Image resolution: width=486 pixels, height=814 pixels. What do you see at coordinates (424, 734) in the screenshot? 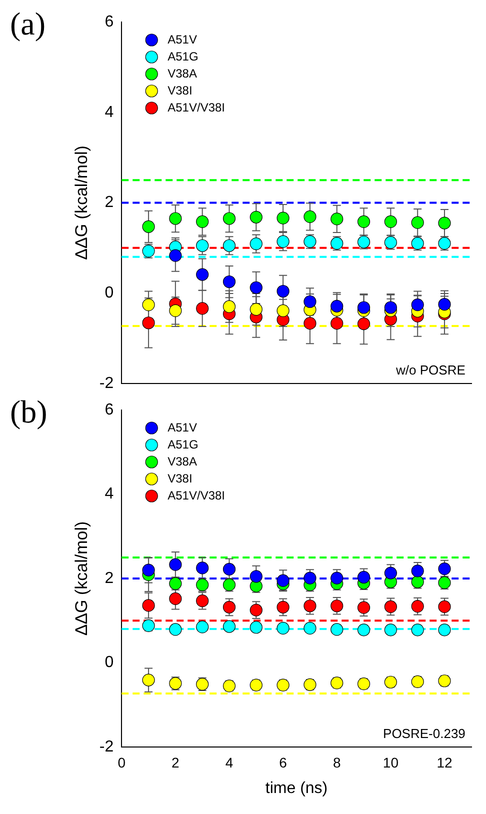
I see `annotation: POSRE-0.239` at bounding box center [424, 734].